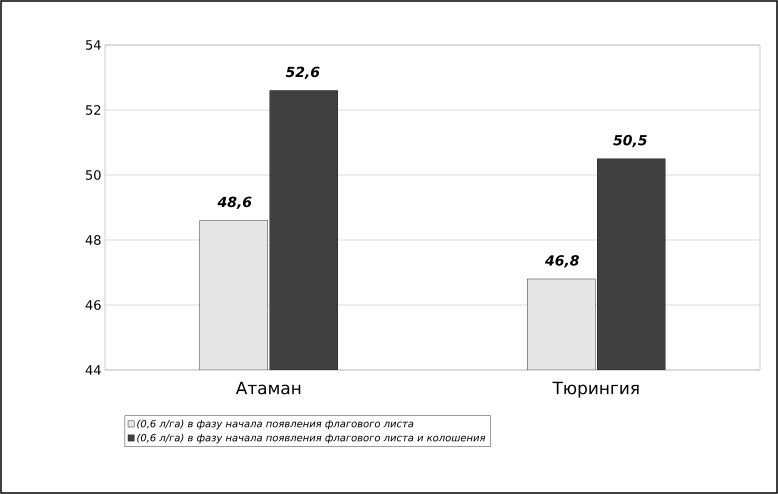  Describe the element at coordinates (311, 439) in the screenshot. I see `legend-label: (0,6 л/га) в фазу начала появления флагового листа и колошения` at that location.